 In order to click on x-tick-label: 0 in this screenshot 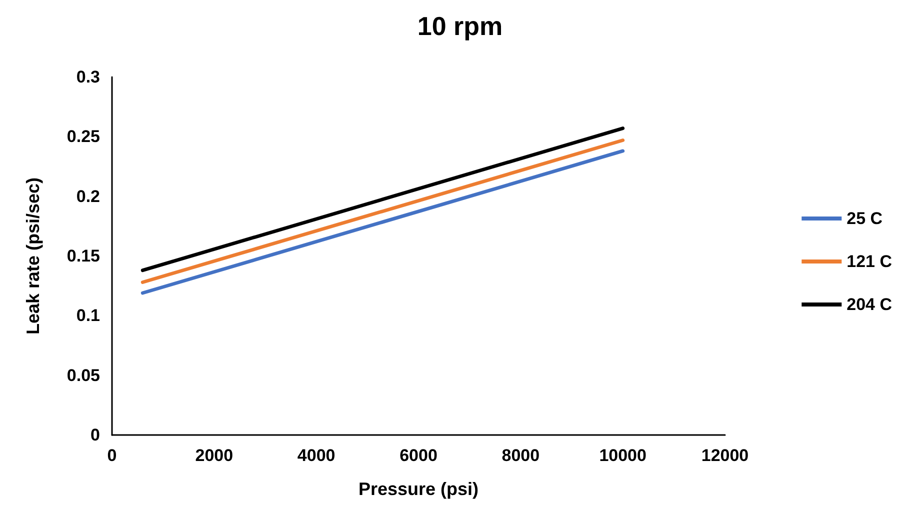, I will do `click(112, 455)`.